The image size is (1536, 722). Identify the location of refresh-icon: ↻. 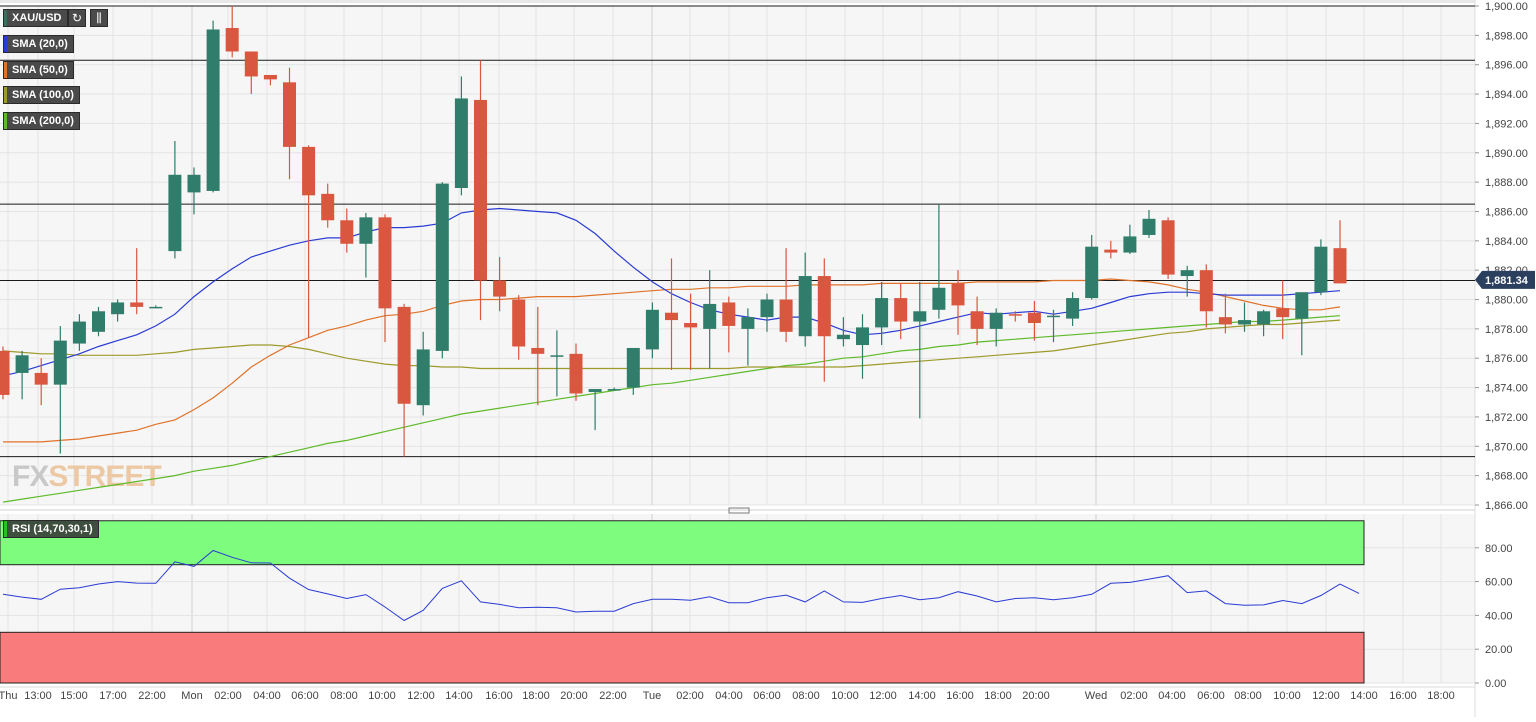
(77, 18).